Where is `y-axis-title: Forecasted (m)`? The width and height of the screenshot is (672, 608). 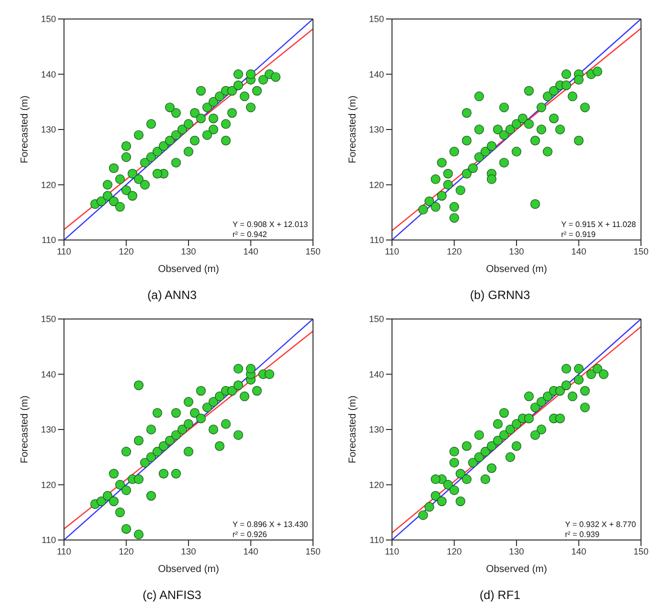
y-axis-title: Forecasted (m) is located at coordinates (353, 430).